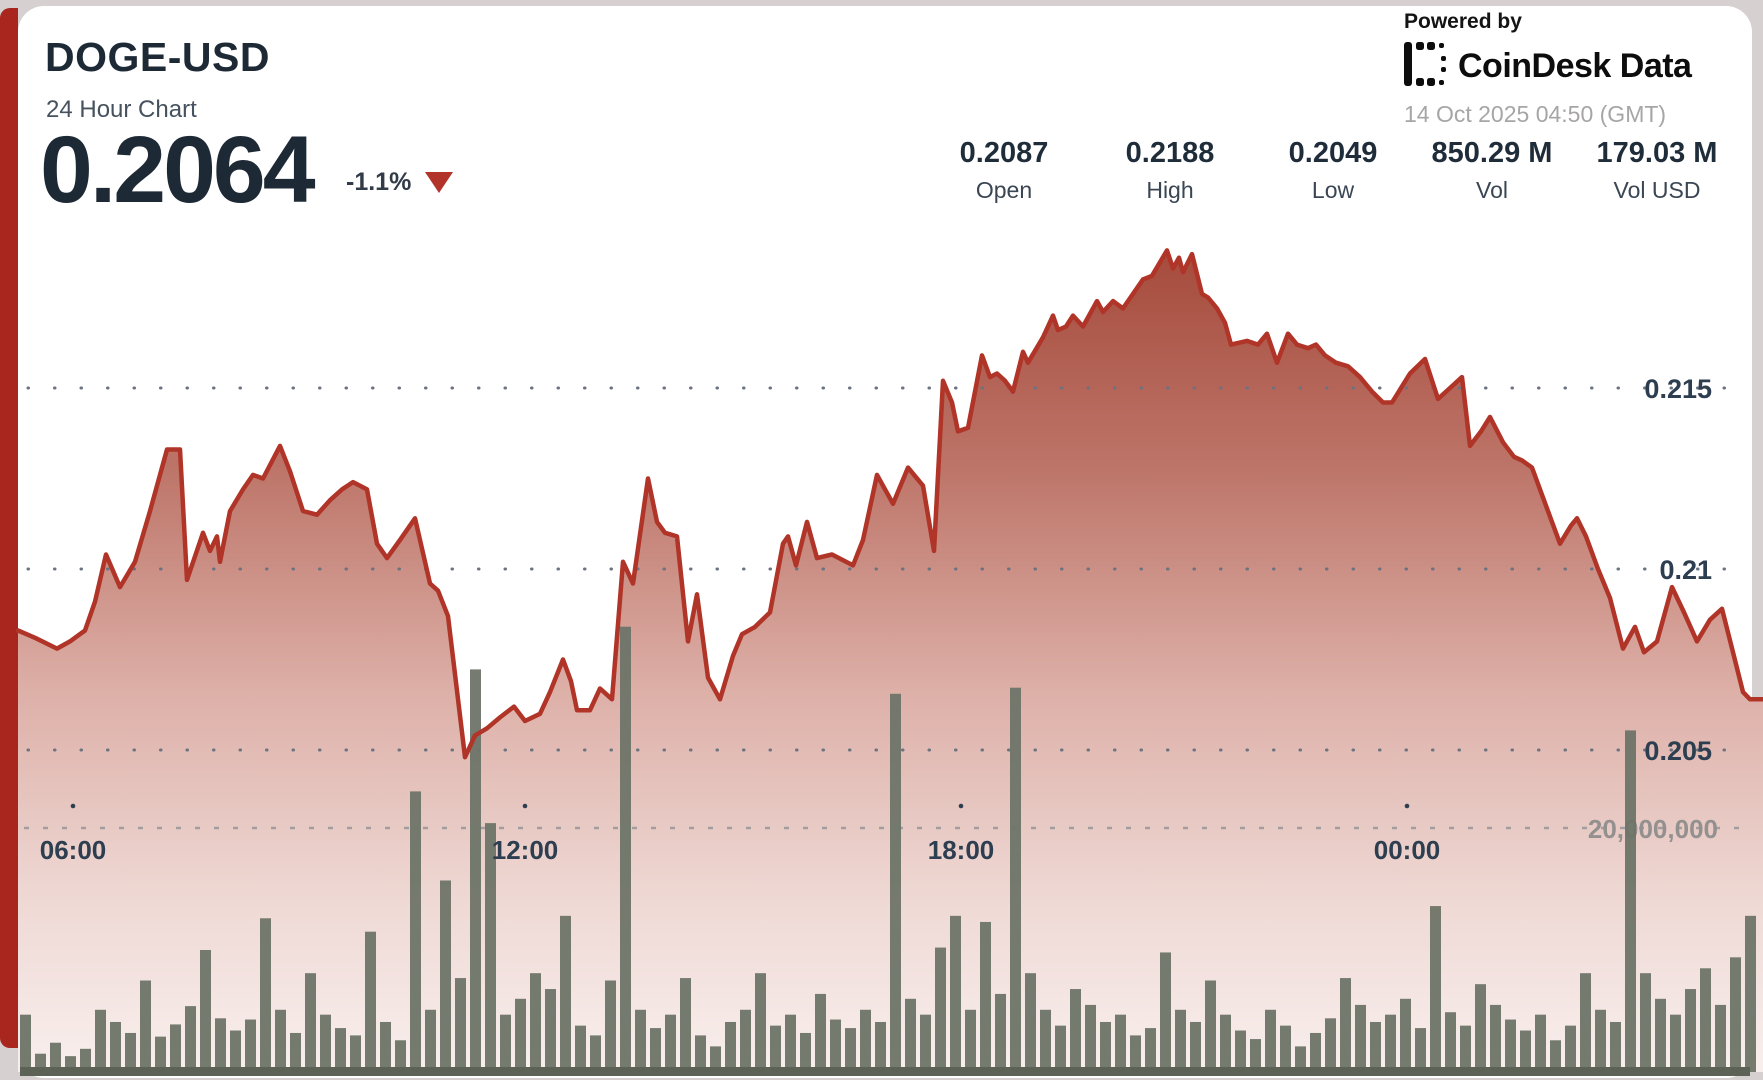  What do you see at coordinates (9, 528) in the screenshot?
I see `left-accent-bar` at bounding box center [9, 528].